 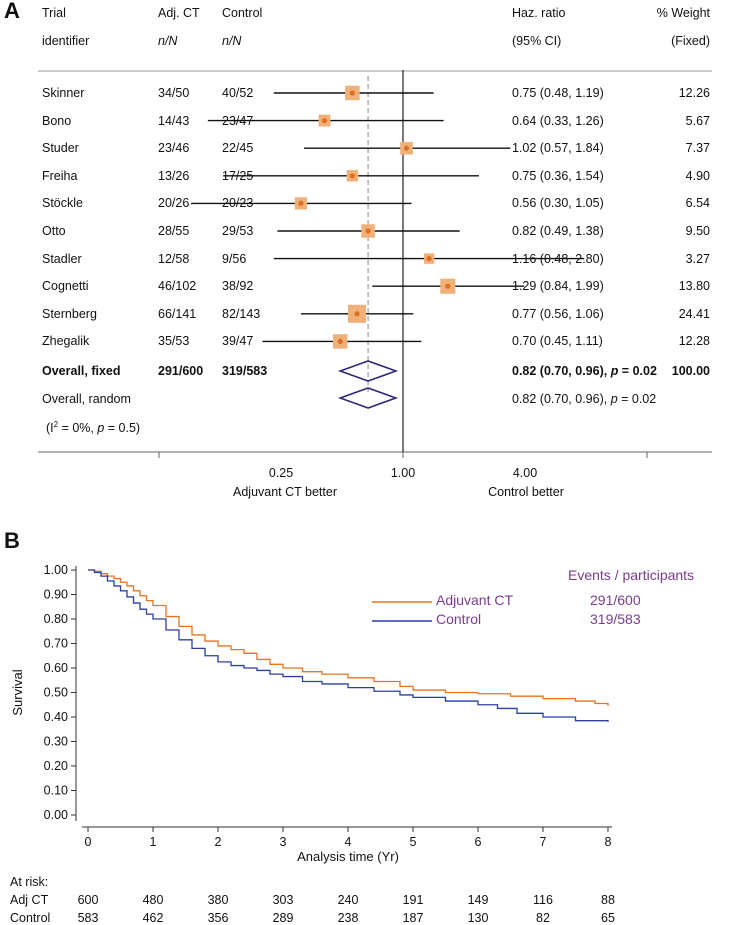 What do you see at coordinates (637, 399) in the screenshot?
I see `overall-random-p-text: = 0.02` at bounding box center [637, 399].